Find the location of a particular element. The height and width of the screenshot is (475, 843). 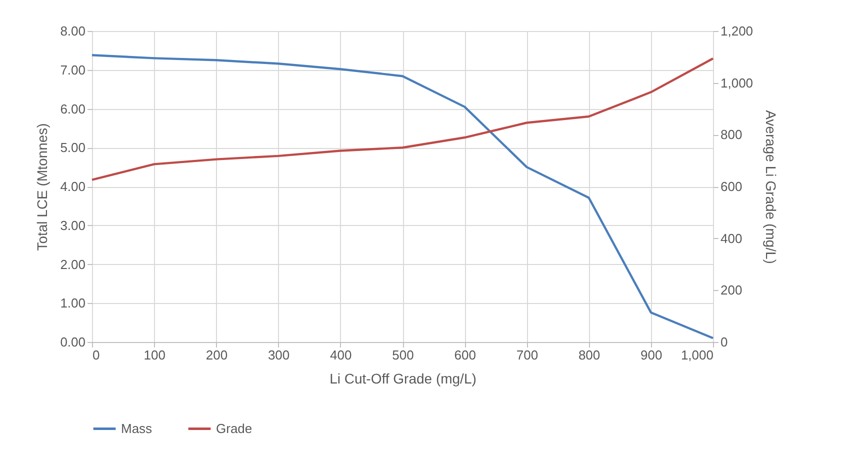

y2-tick-label: 800 is located at coordinates (731, 134).